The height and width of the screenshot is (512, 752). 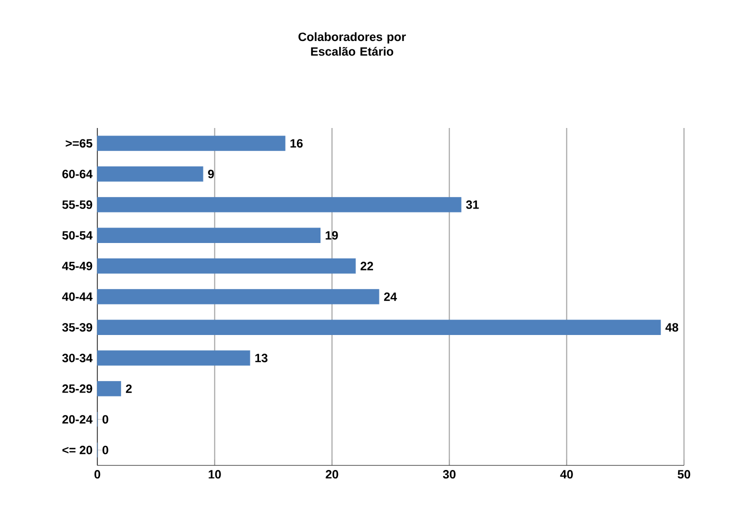 What do you see at coordinates (77, 235) in the screenshot?
I see `y-tick-label: 50-54` at bounding box center [77, 235].